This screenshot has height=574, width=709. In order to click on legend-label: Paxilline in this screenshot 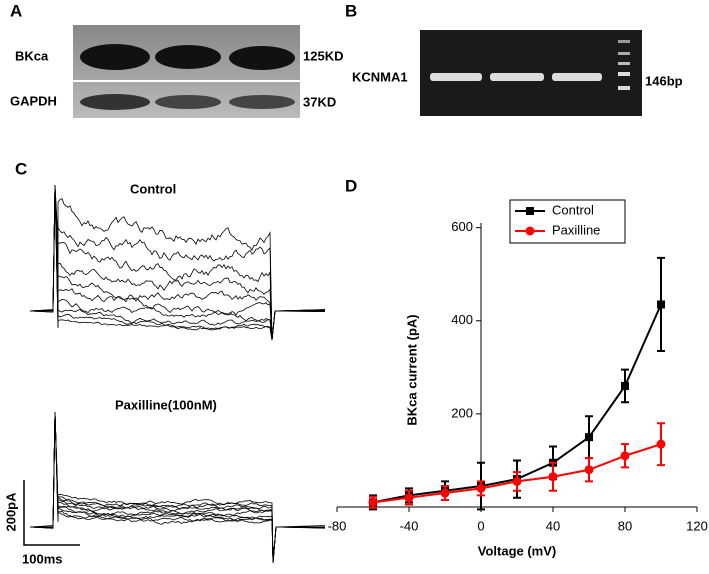, I will do `click(576, 229)`.